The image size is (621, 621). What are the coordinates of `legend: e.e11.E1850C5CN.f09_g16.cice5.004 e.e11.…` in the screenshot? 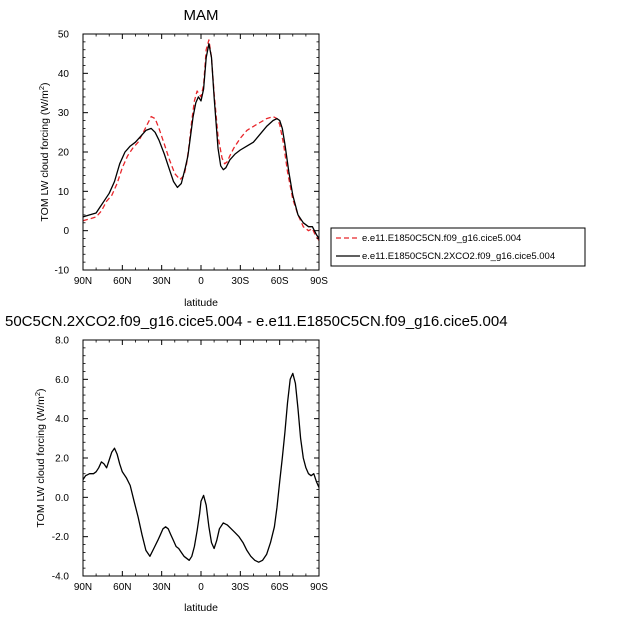 It's located at (458, 247).